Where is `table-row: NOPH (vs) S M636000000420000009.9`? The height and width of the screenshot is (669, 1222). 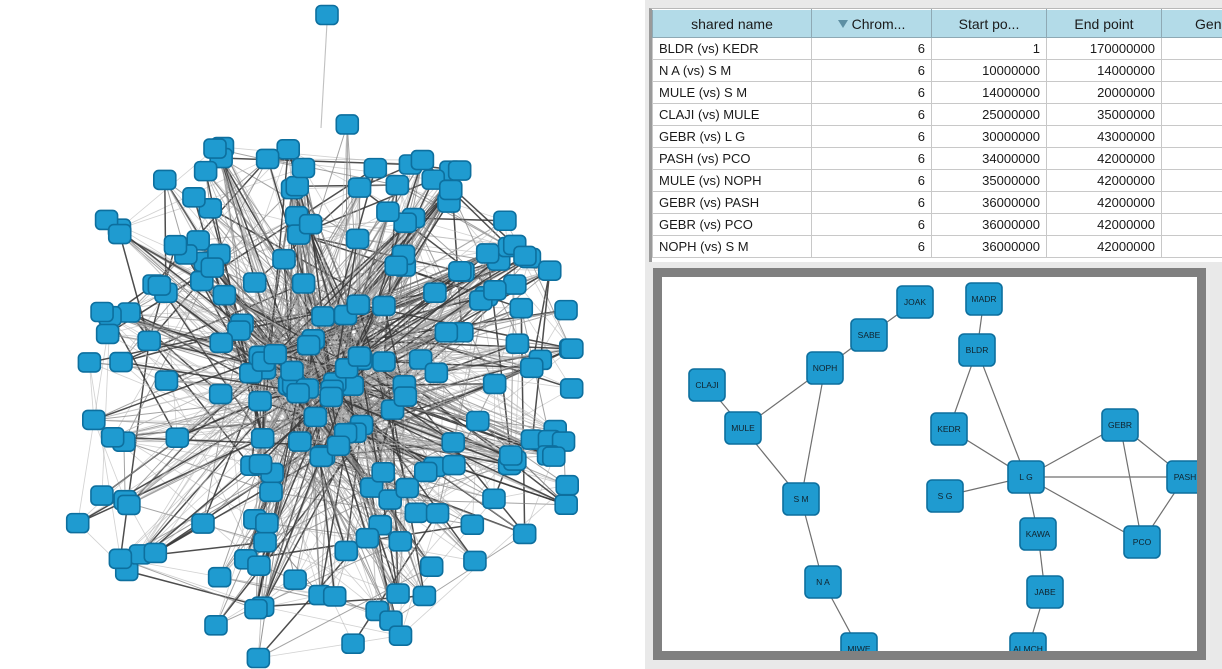 table-row: NOPH (vs) S M636000000420000009.9 is located at coordinates (937, 246).